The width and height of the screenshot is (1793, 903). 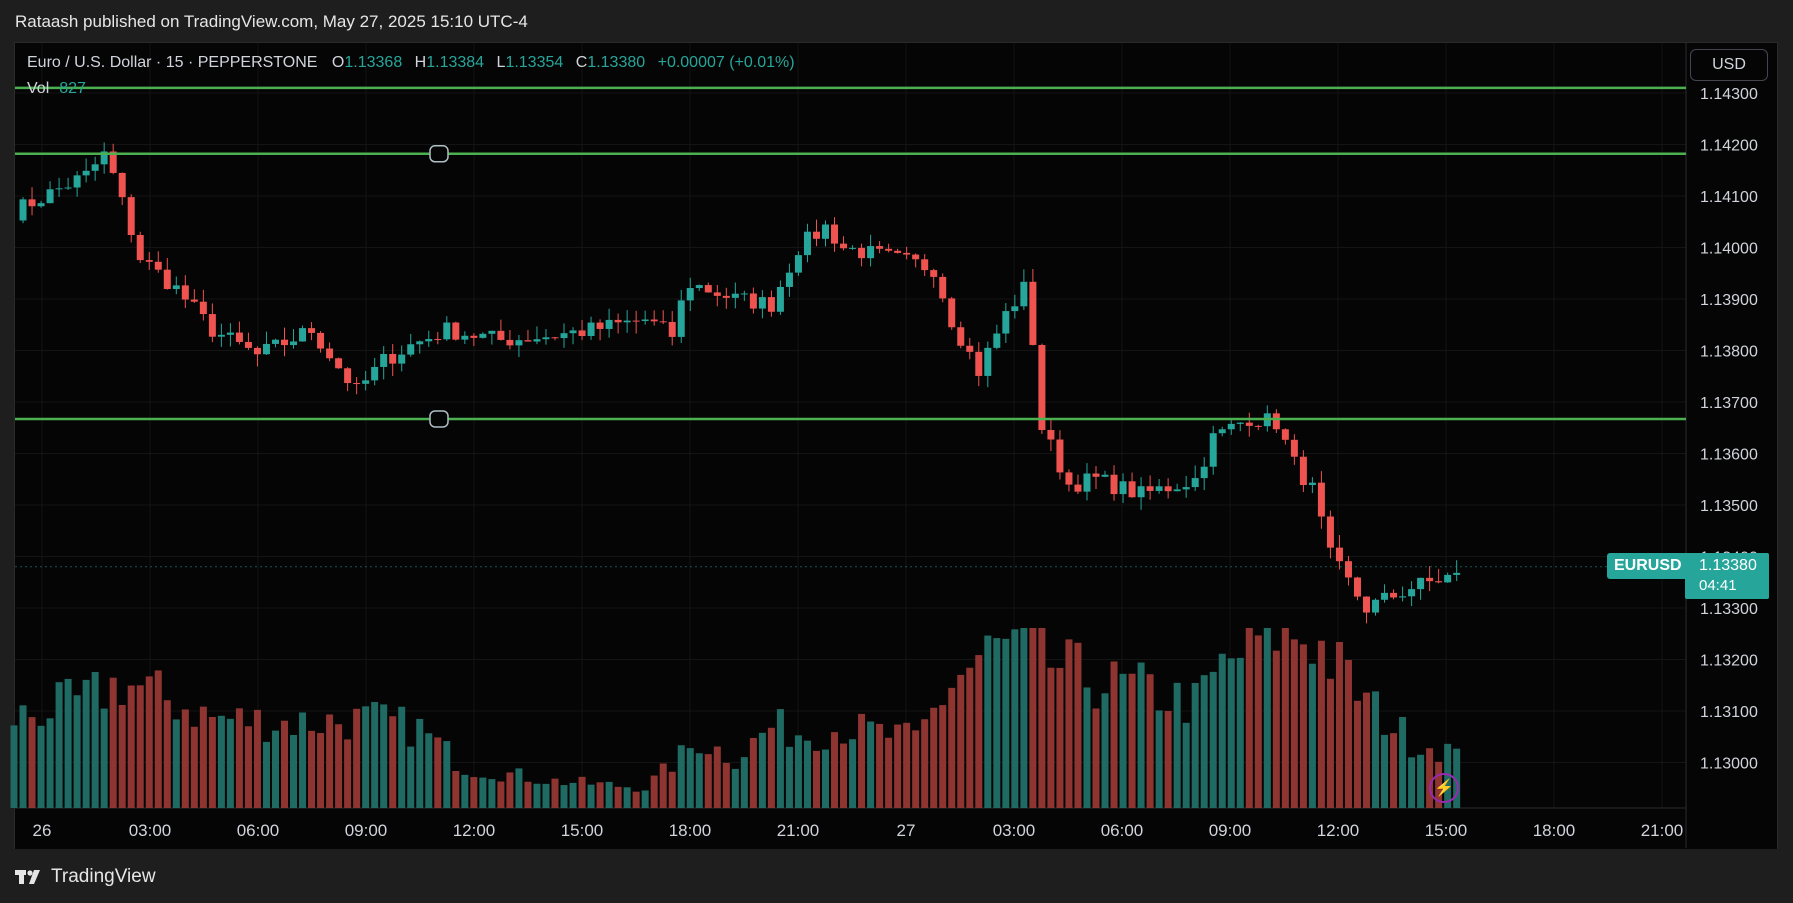 I want to click on lightning-icon: ⚡, so click(x=1444, y=788).